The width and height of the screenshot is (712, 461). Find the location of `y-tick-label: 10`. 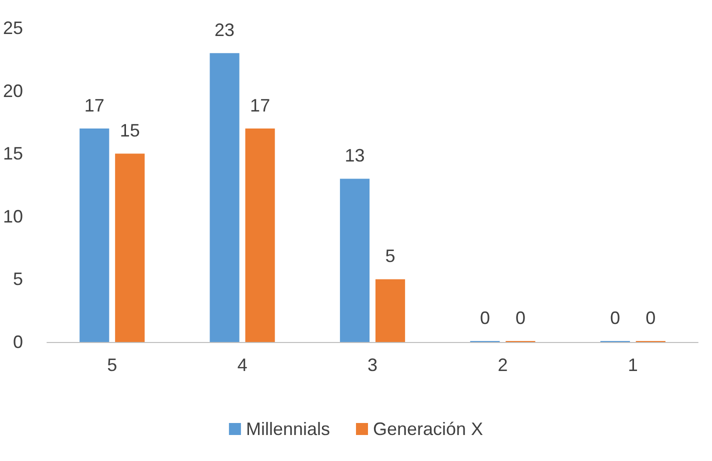

y-tick-label: 10 is located at coordinates (13, 216).